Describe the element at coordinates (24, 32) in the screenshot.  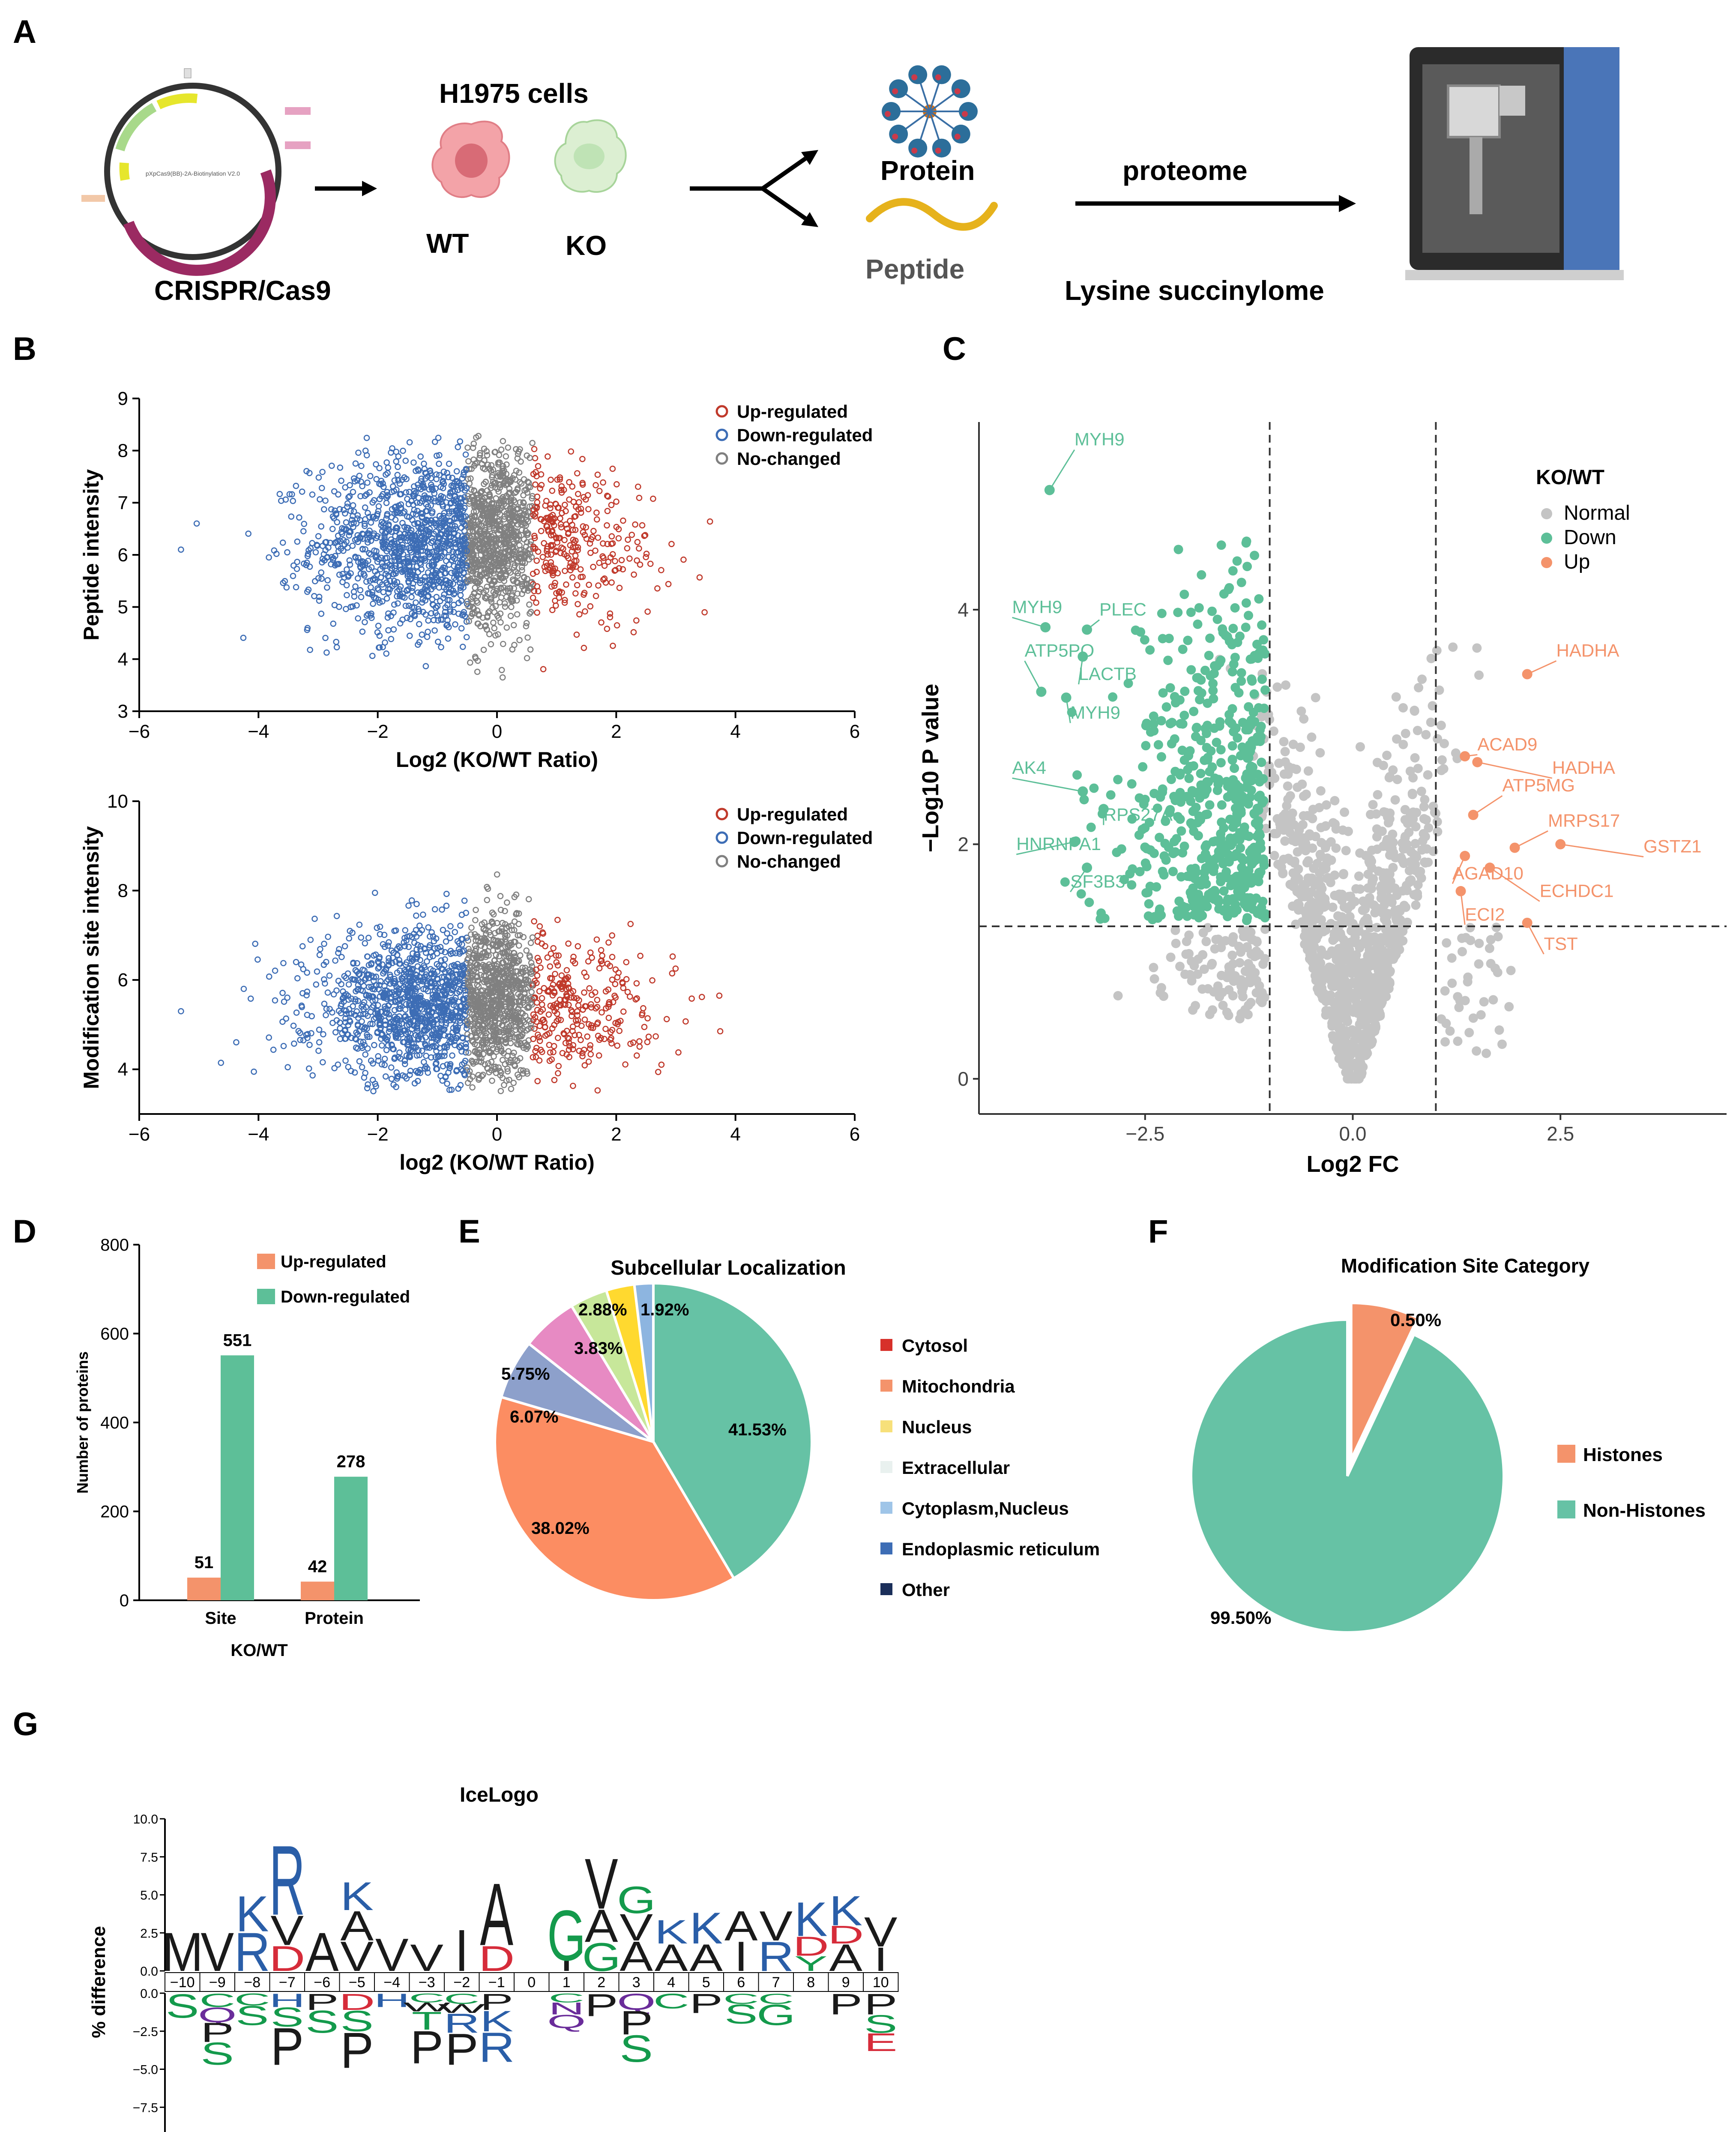
I see `panel-label-a: A` at that location.